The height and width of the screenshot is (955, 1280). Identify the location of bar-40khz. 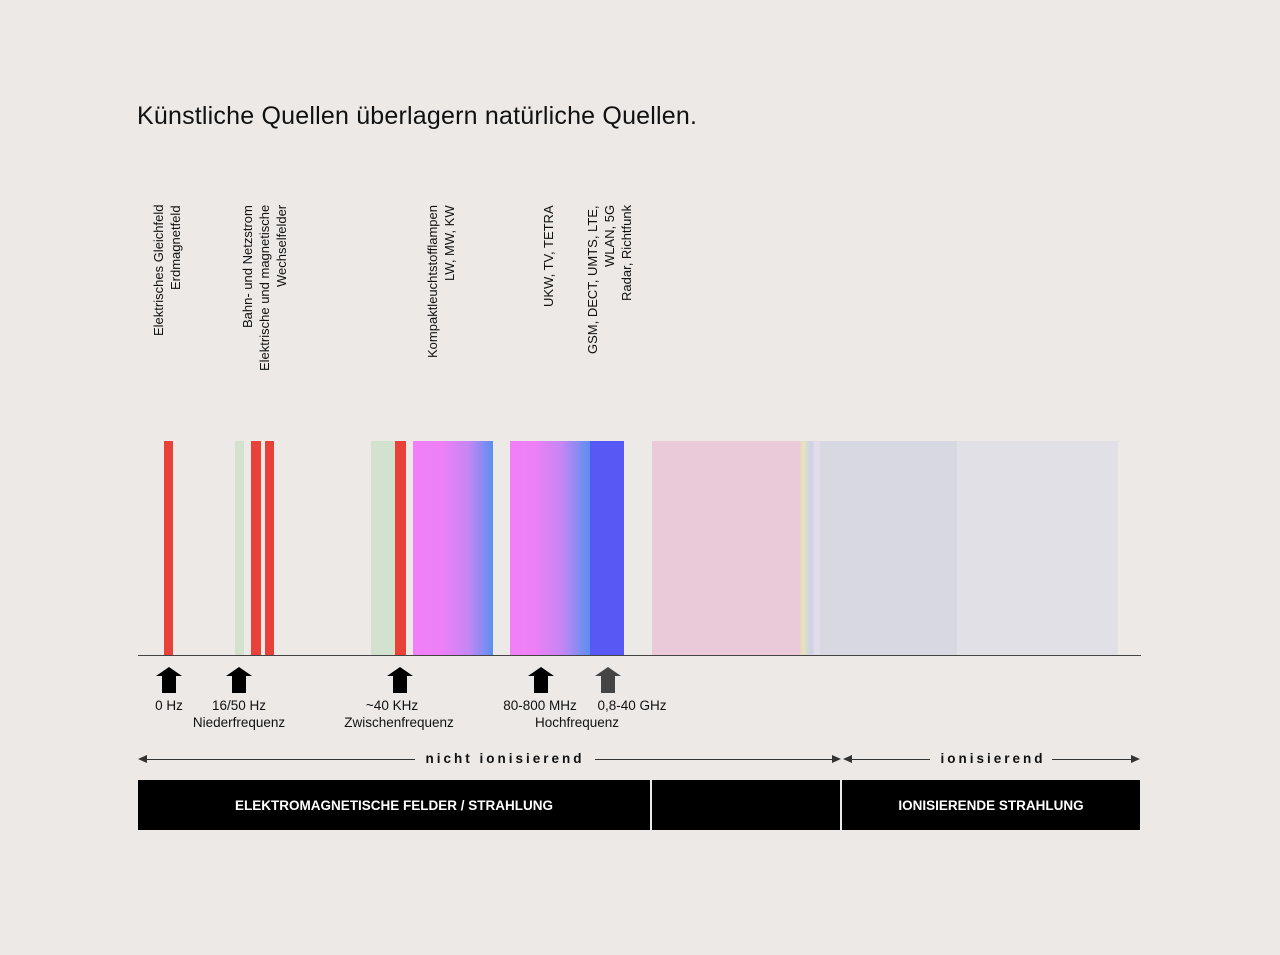
(400, 548).